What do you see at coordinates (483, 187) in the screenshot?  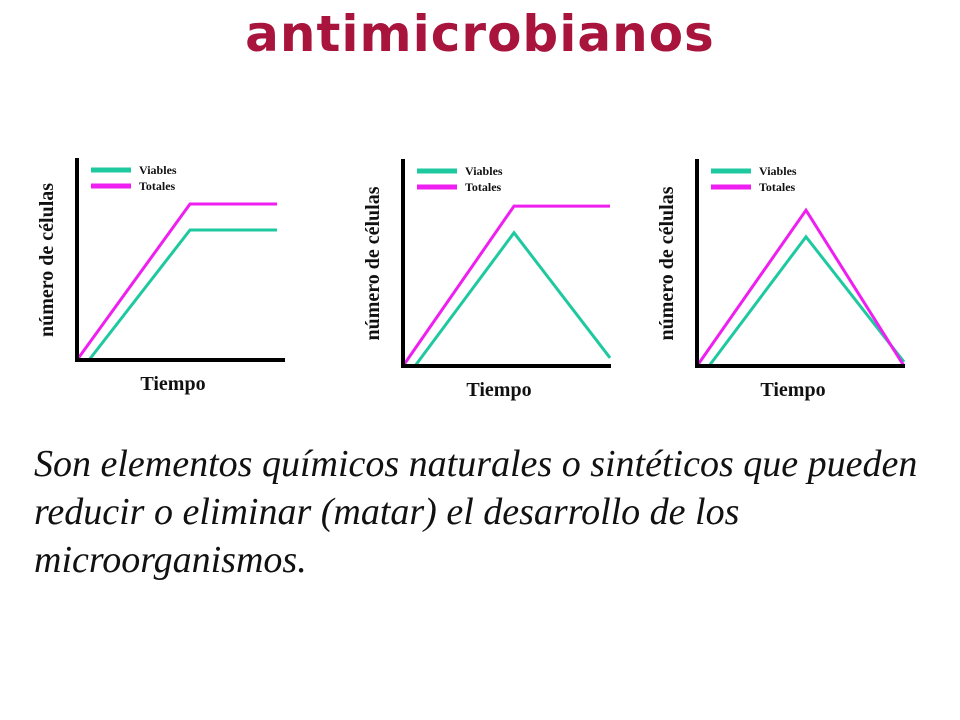 I see `legend-label-totales-2: Totales` at bounding box center [483, 187].